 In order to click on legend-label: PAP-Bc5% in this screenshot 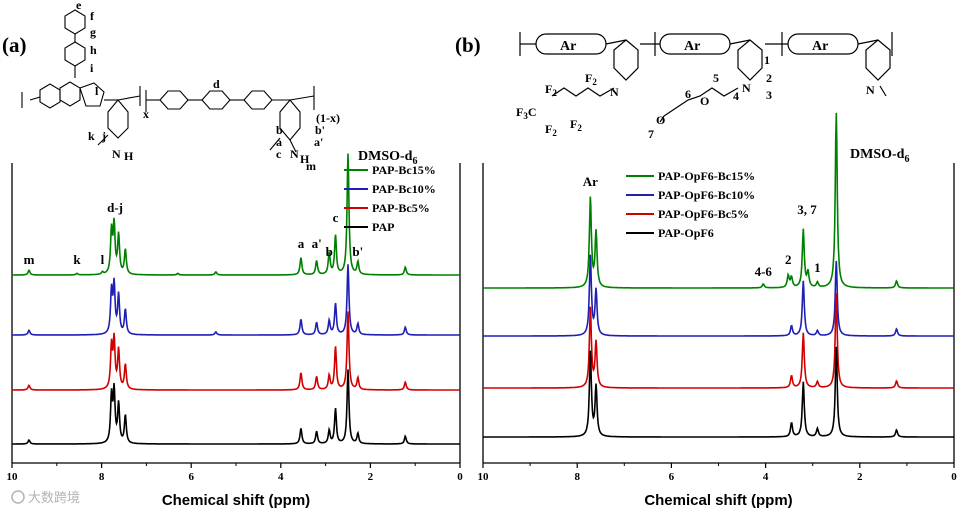, I will do `click(401, 208)`.